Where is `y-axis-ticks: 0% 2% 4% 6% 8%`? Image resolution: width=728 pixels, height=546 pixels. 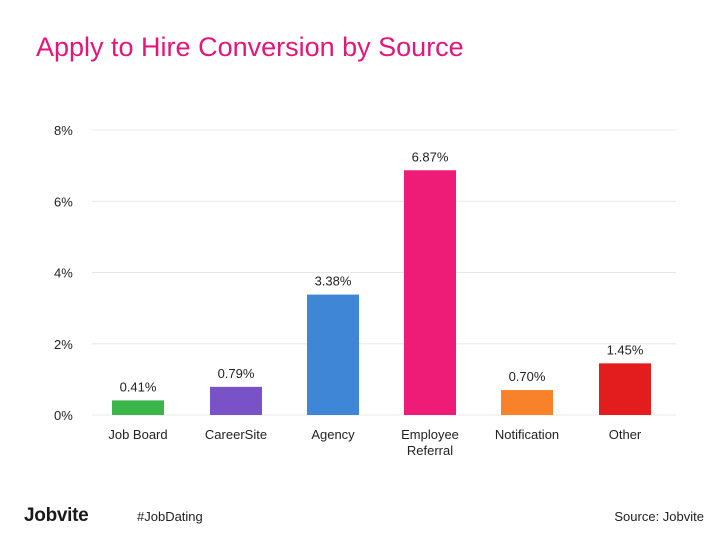
y-axis-ticks: 0% 2% 4% 6% 8% is located at coordinates (63, 273).